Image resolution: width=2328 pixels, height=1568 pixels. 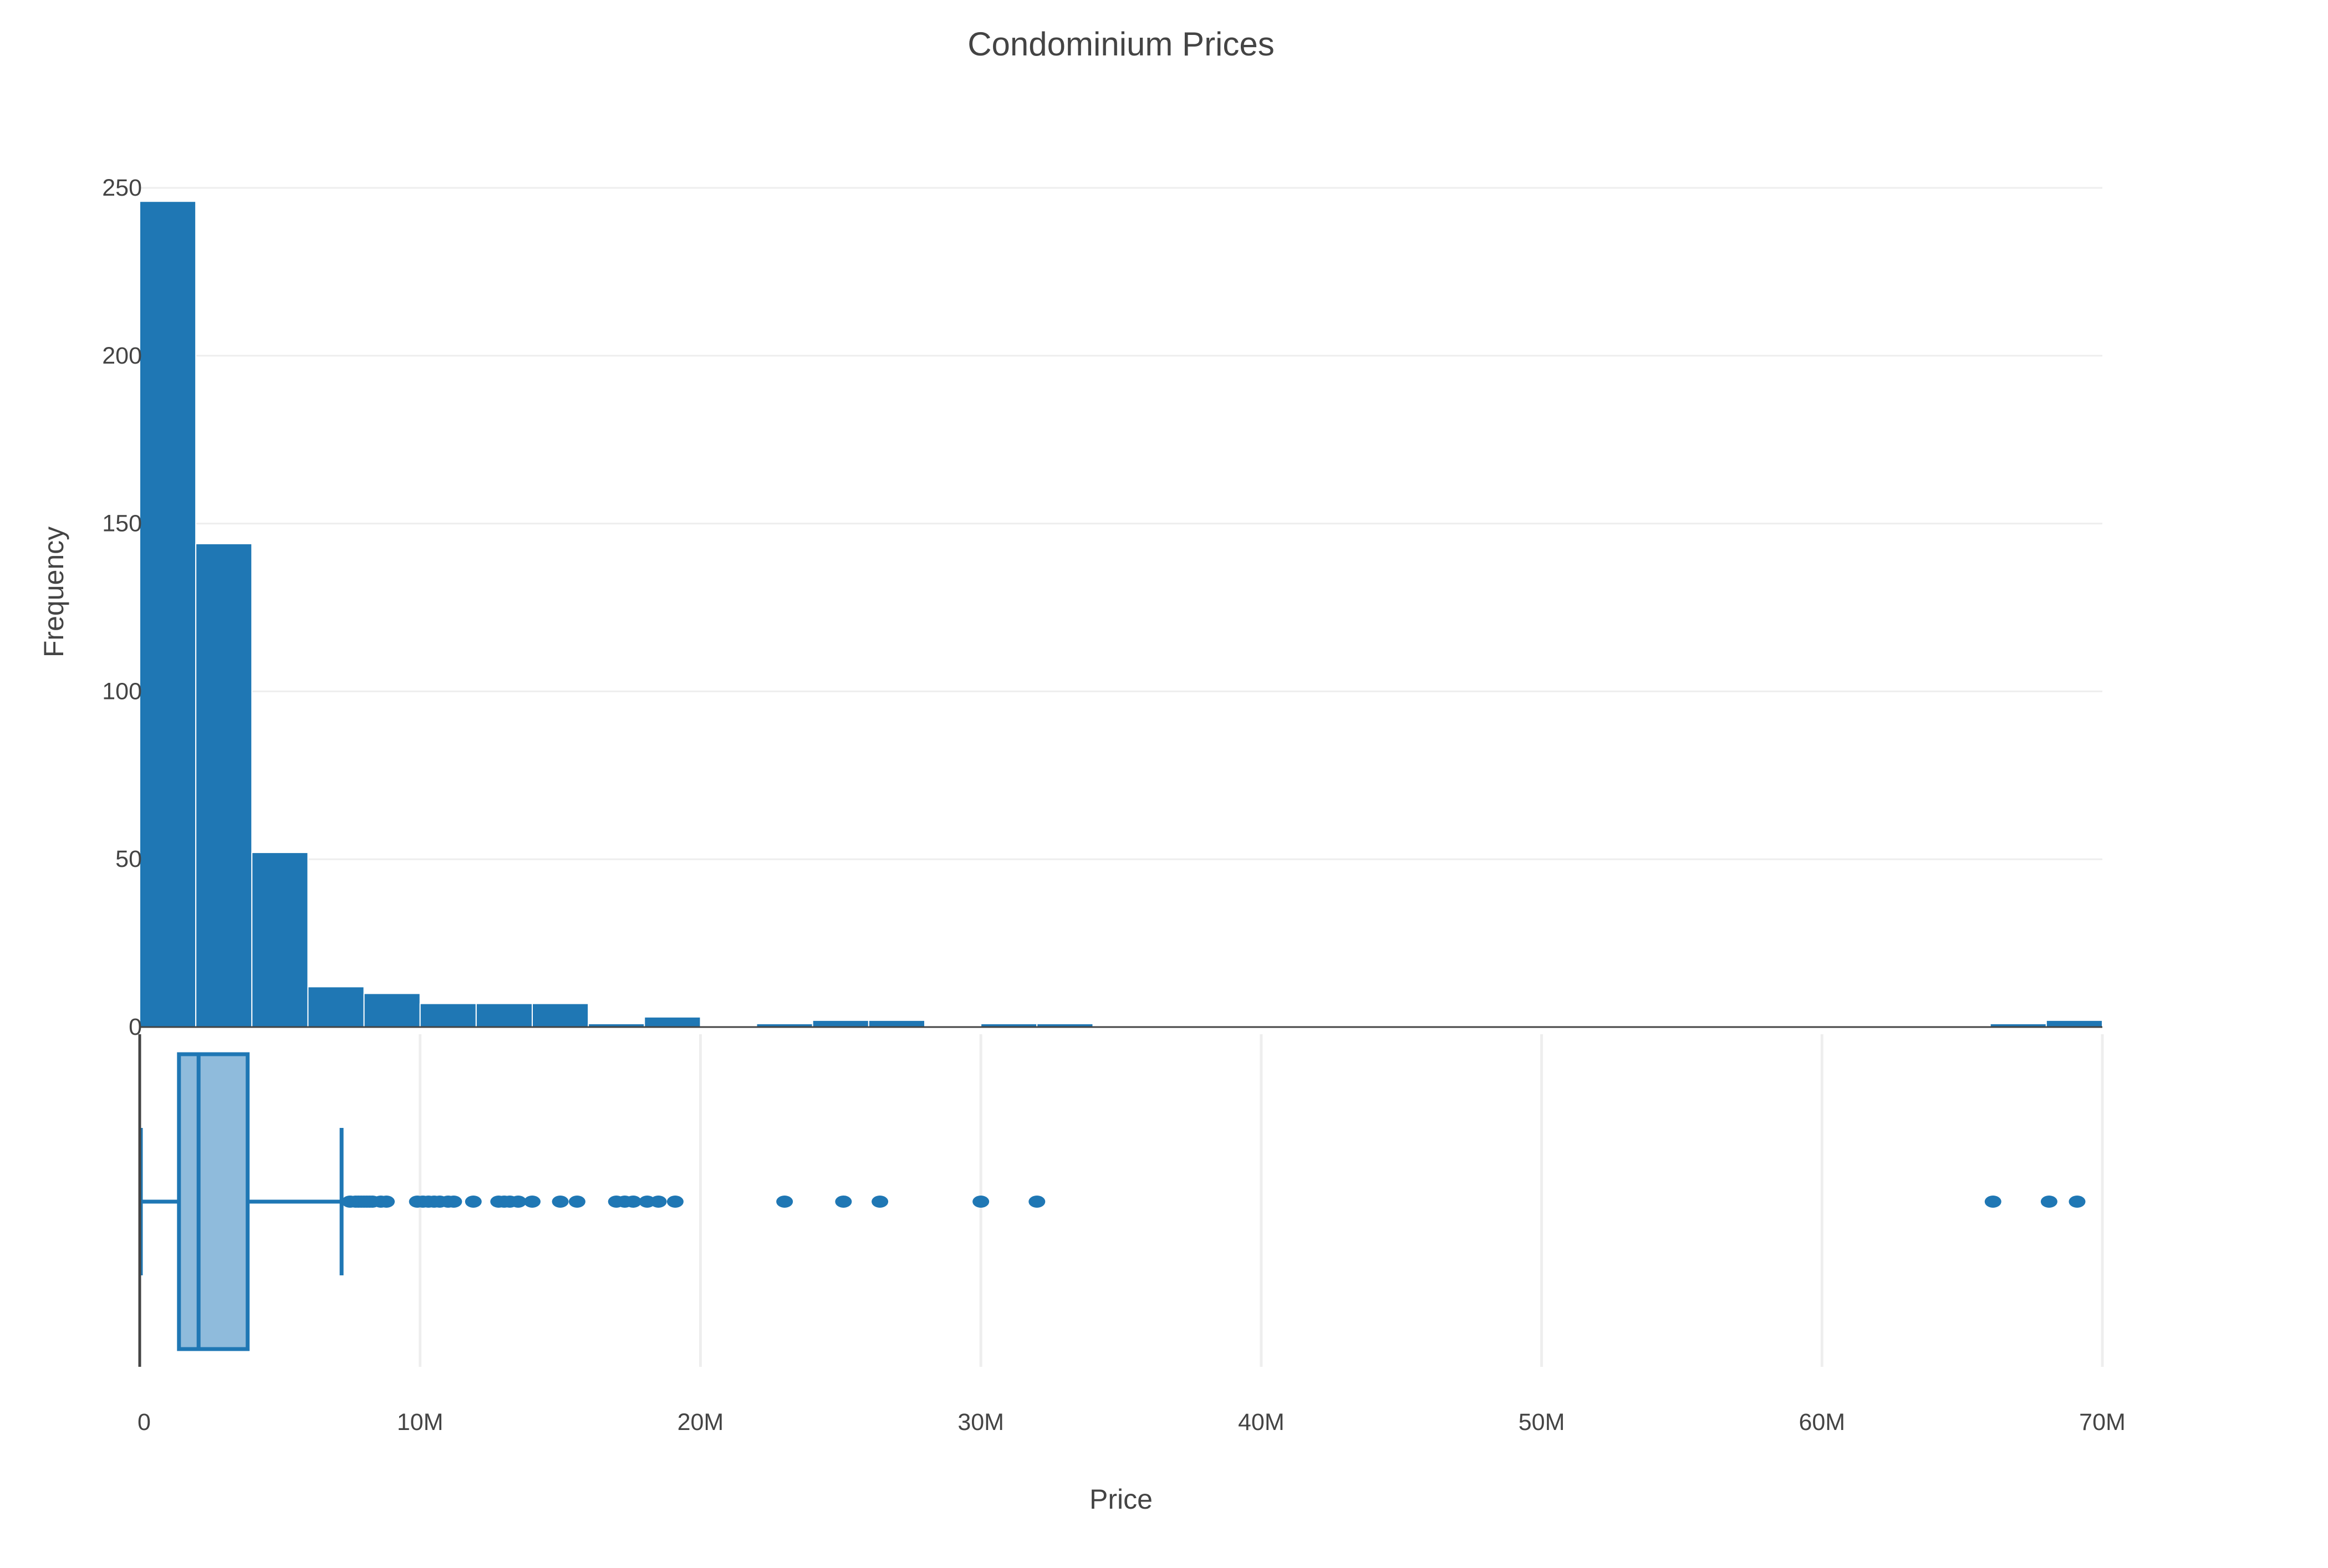 I want to click on x-tick-label: 30M, so click(x=980, y=1423).